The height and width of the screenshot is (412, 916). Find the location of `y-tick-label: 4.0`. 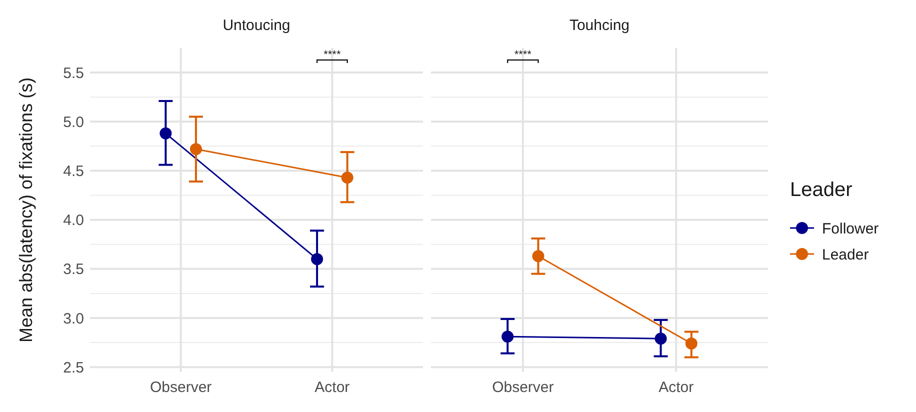

y-tick-label: 4.0 is located at coordinates (73, 221).